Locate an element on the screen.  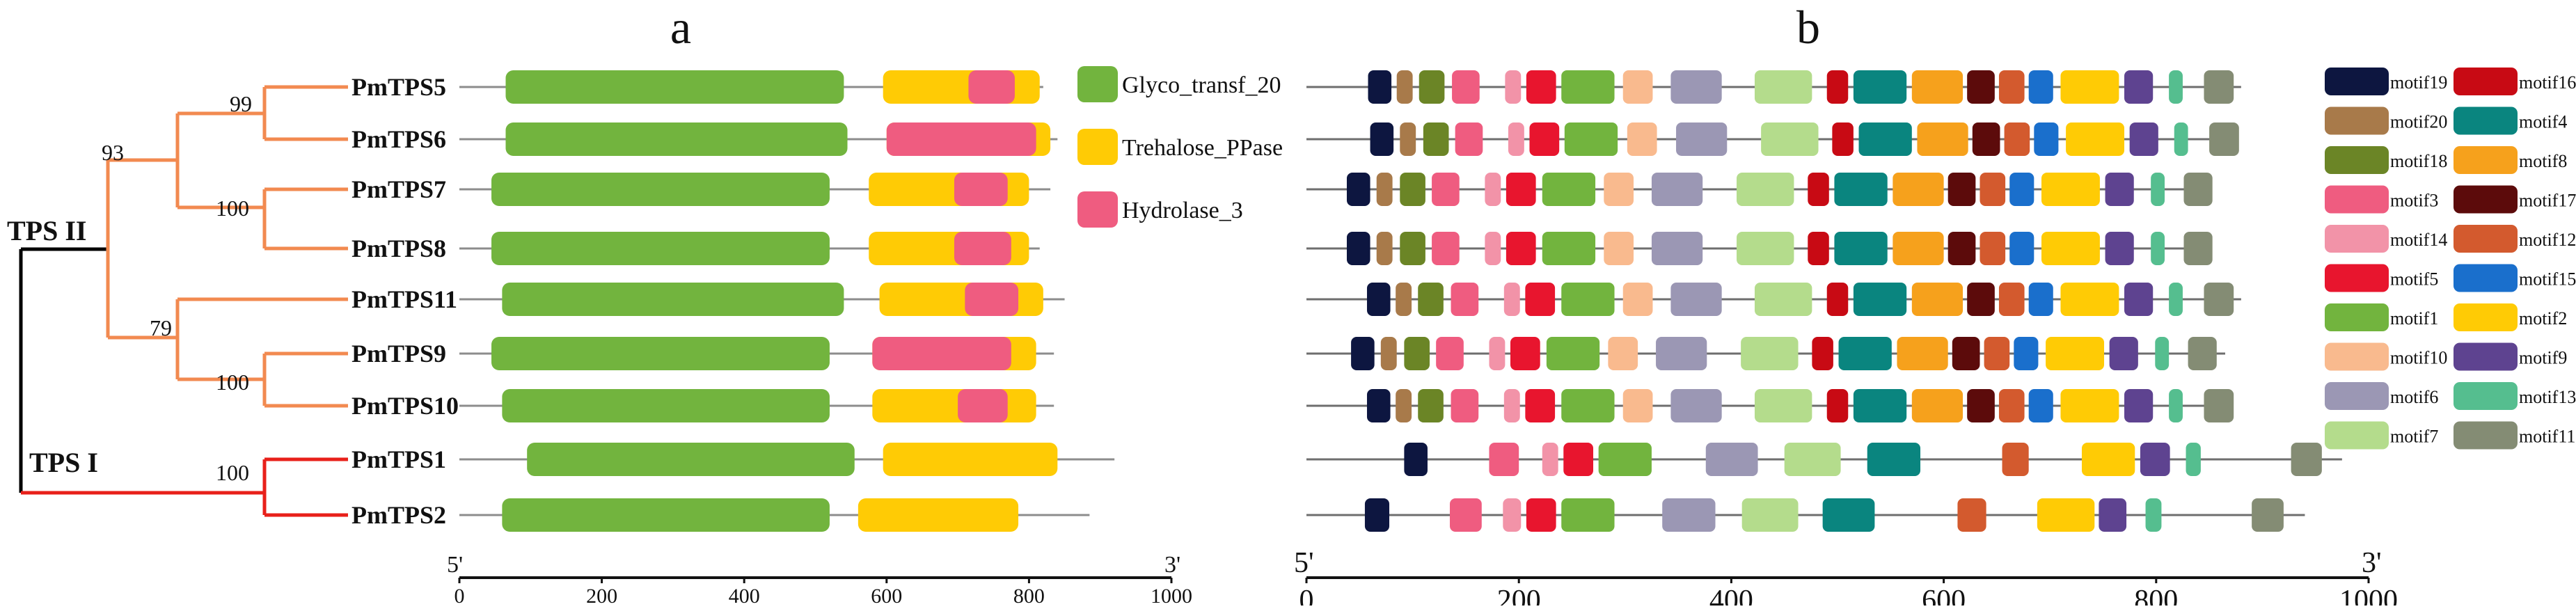
bootstrap-99: 99 is located at coordinates (241, 103).